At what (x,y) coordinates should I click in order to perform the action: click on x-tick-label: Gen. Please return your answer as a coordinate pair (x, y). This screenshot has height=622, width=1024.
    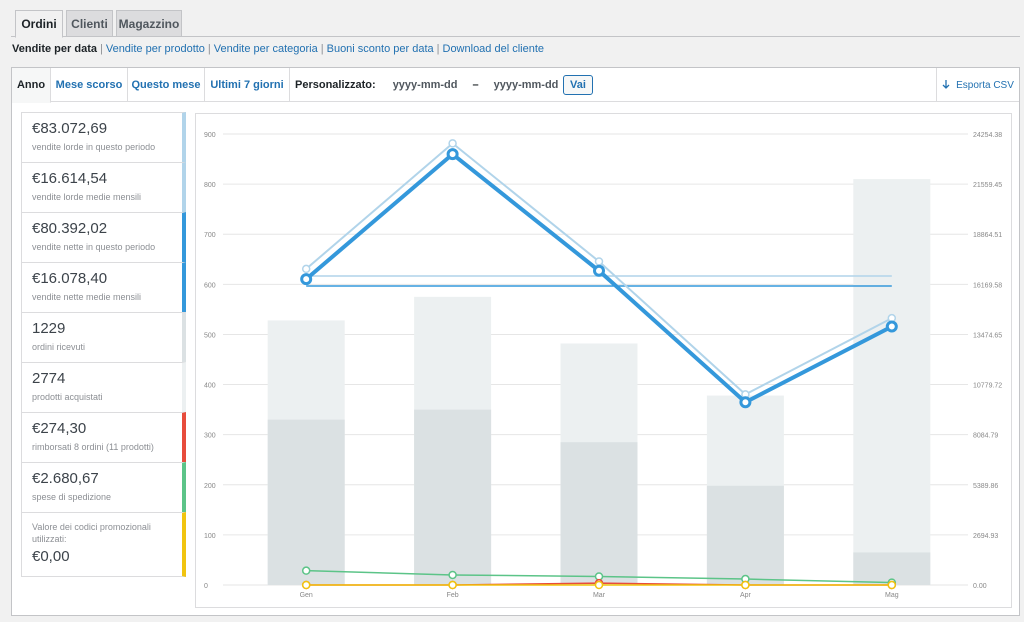
    Looking at the image, I should click on (306, 595).